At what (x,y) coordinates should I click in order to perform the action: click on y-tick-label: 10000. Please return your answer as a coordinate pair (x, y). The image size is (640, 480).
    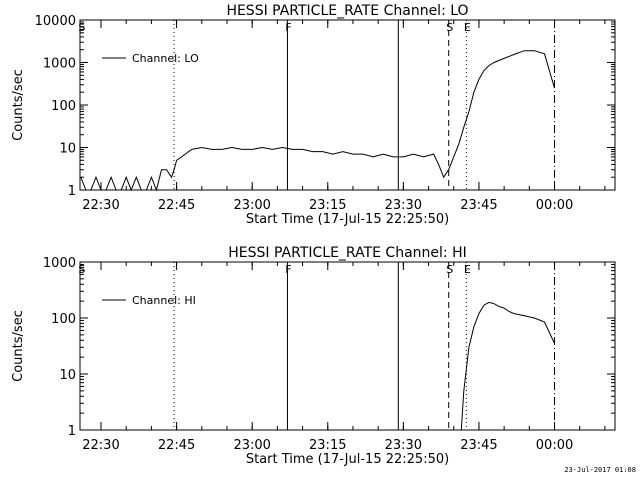
    Looking at the image, I should click on (55, 21).